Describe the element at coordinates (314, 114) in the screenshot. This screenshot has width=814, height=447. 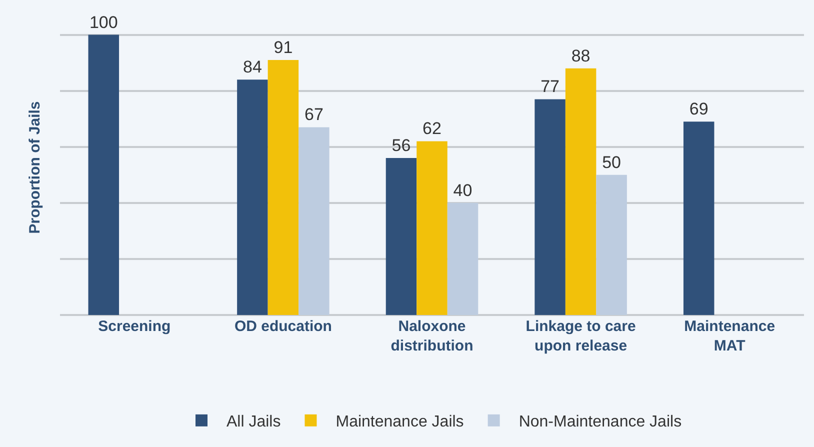
I see `data-label: 67` at that location.